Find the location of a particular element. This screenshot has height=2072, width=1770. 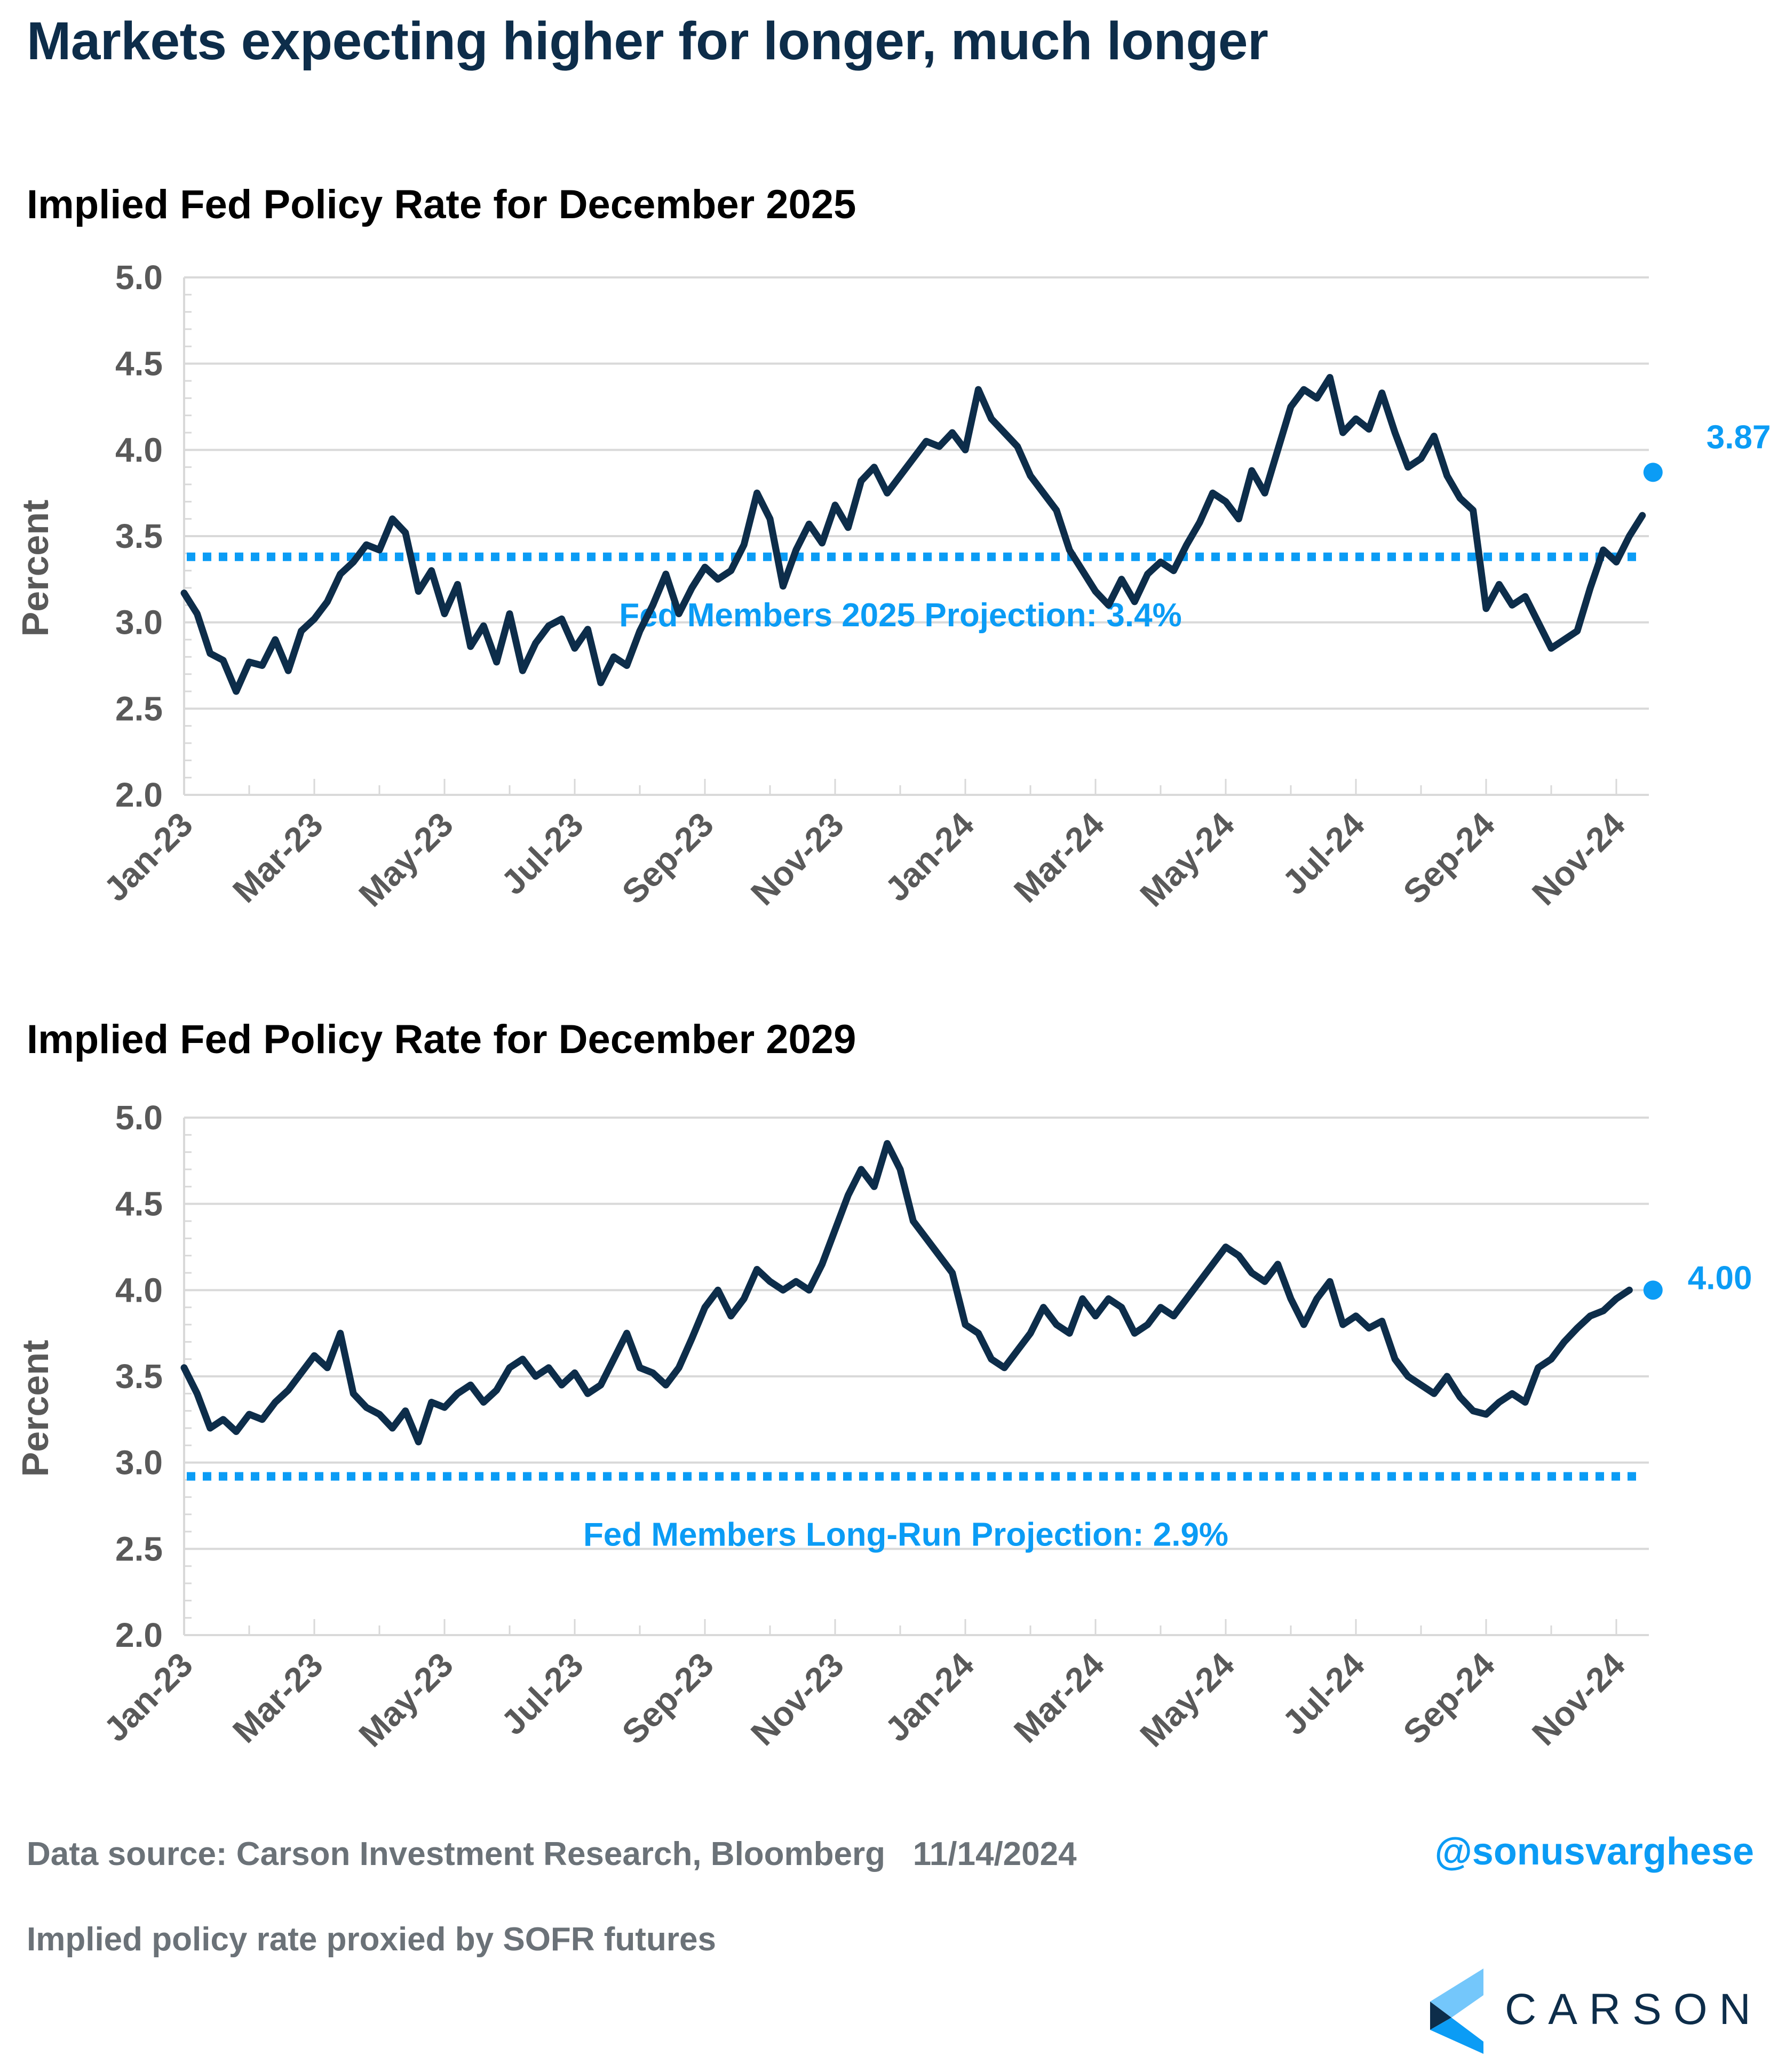

carson-logo-text: CARSON is located at coordinates (1634, 2009).